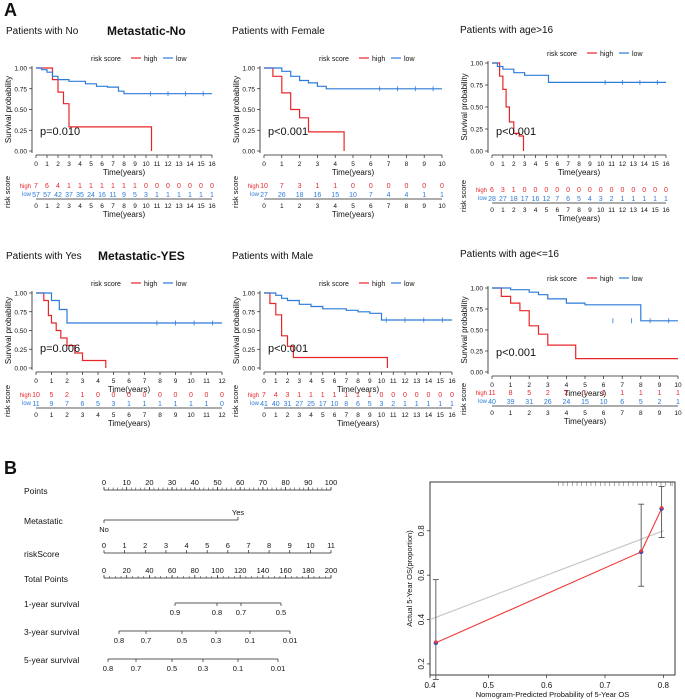 This screenshot has width=685, height=699. What do you see at coordinates (476, 108) in the screenshot?
I see `y-tick-label: 0.50` at bounding box center [476, 108].